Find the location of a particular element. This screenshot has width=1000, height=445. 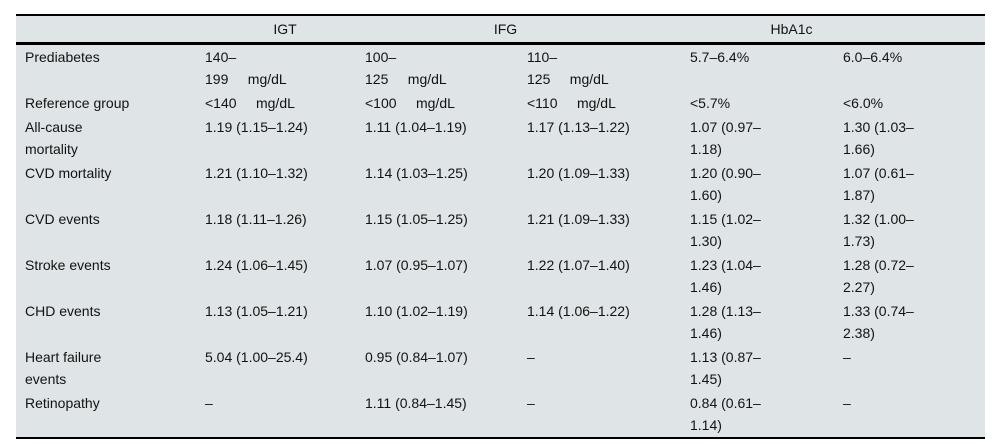

row-label: Heart failure events is located at coordinates (63, 368).